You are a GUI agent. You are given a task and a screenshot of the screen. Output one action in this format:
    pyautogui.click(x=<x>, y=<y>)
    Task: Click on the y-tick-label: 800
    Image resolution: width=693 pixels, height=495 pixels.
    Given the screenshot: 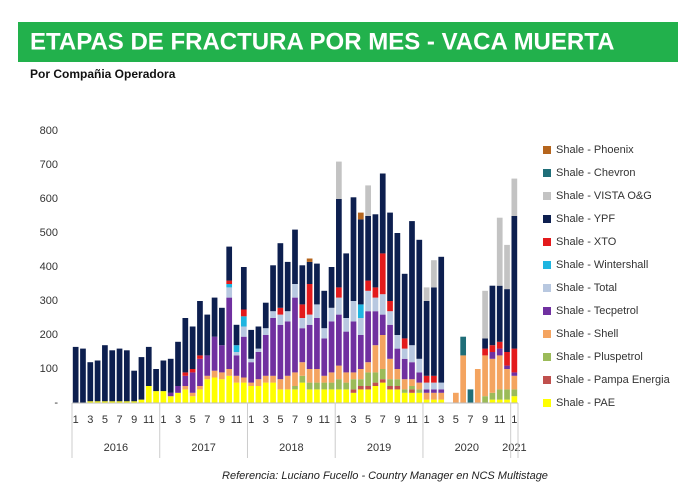 What is the action you would take?
    pyautogui.click(x=49, y=131)
    